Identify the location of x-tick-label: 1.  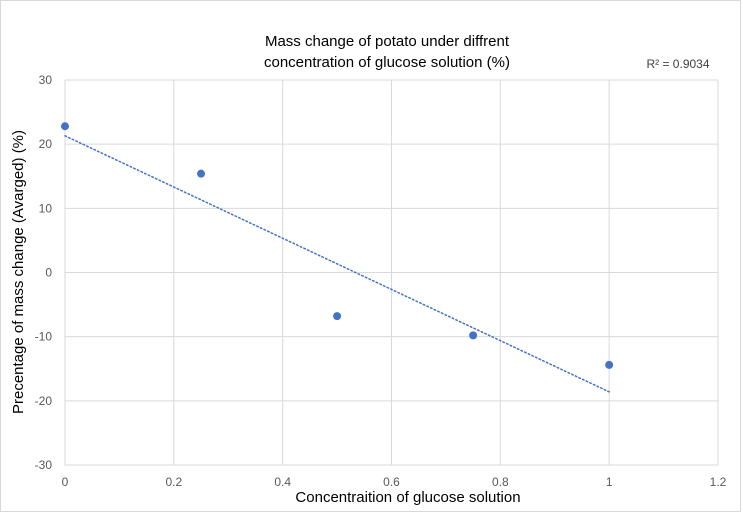
(609, 482).